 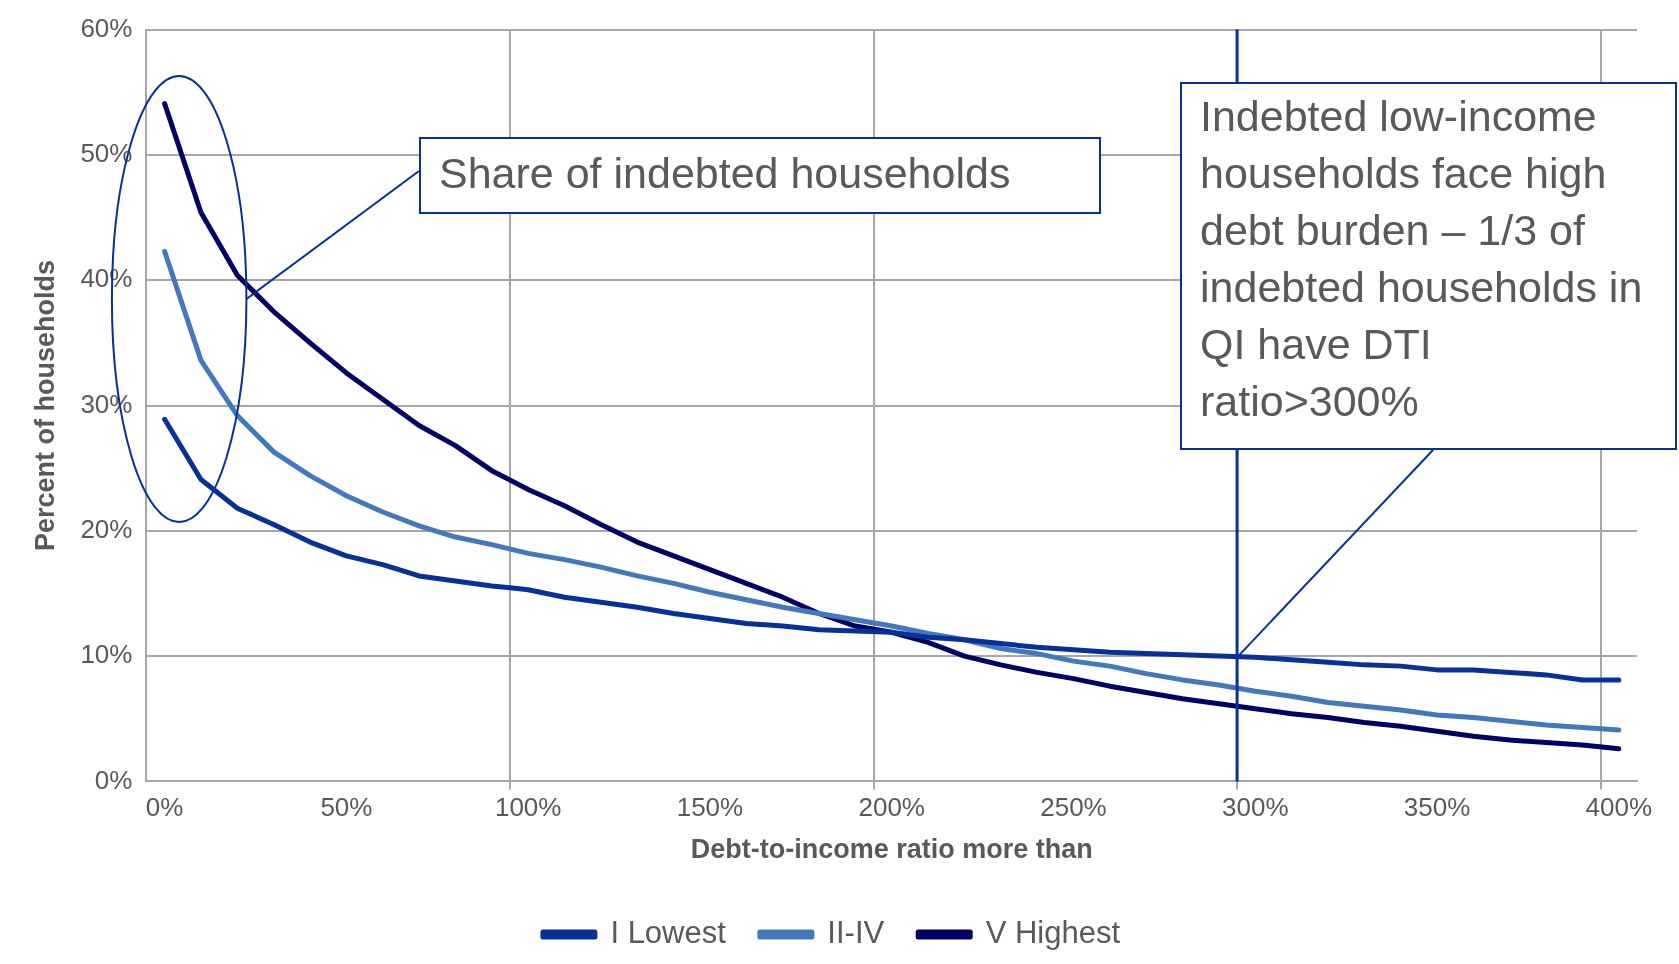 What do you see at coordinates (1421, 258) in the screenshot?
I see `annotation: Indebted low-income households face high debt burden – 1/3 of indebted households in QI have DTI ratio>300%` at bounding box center [1421, 258].